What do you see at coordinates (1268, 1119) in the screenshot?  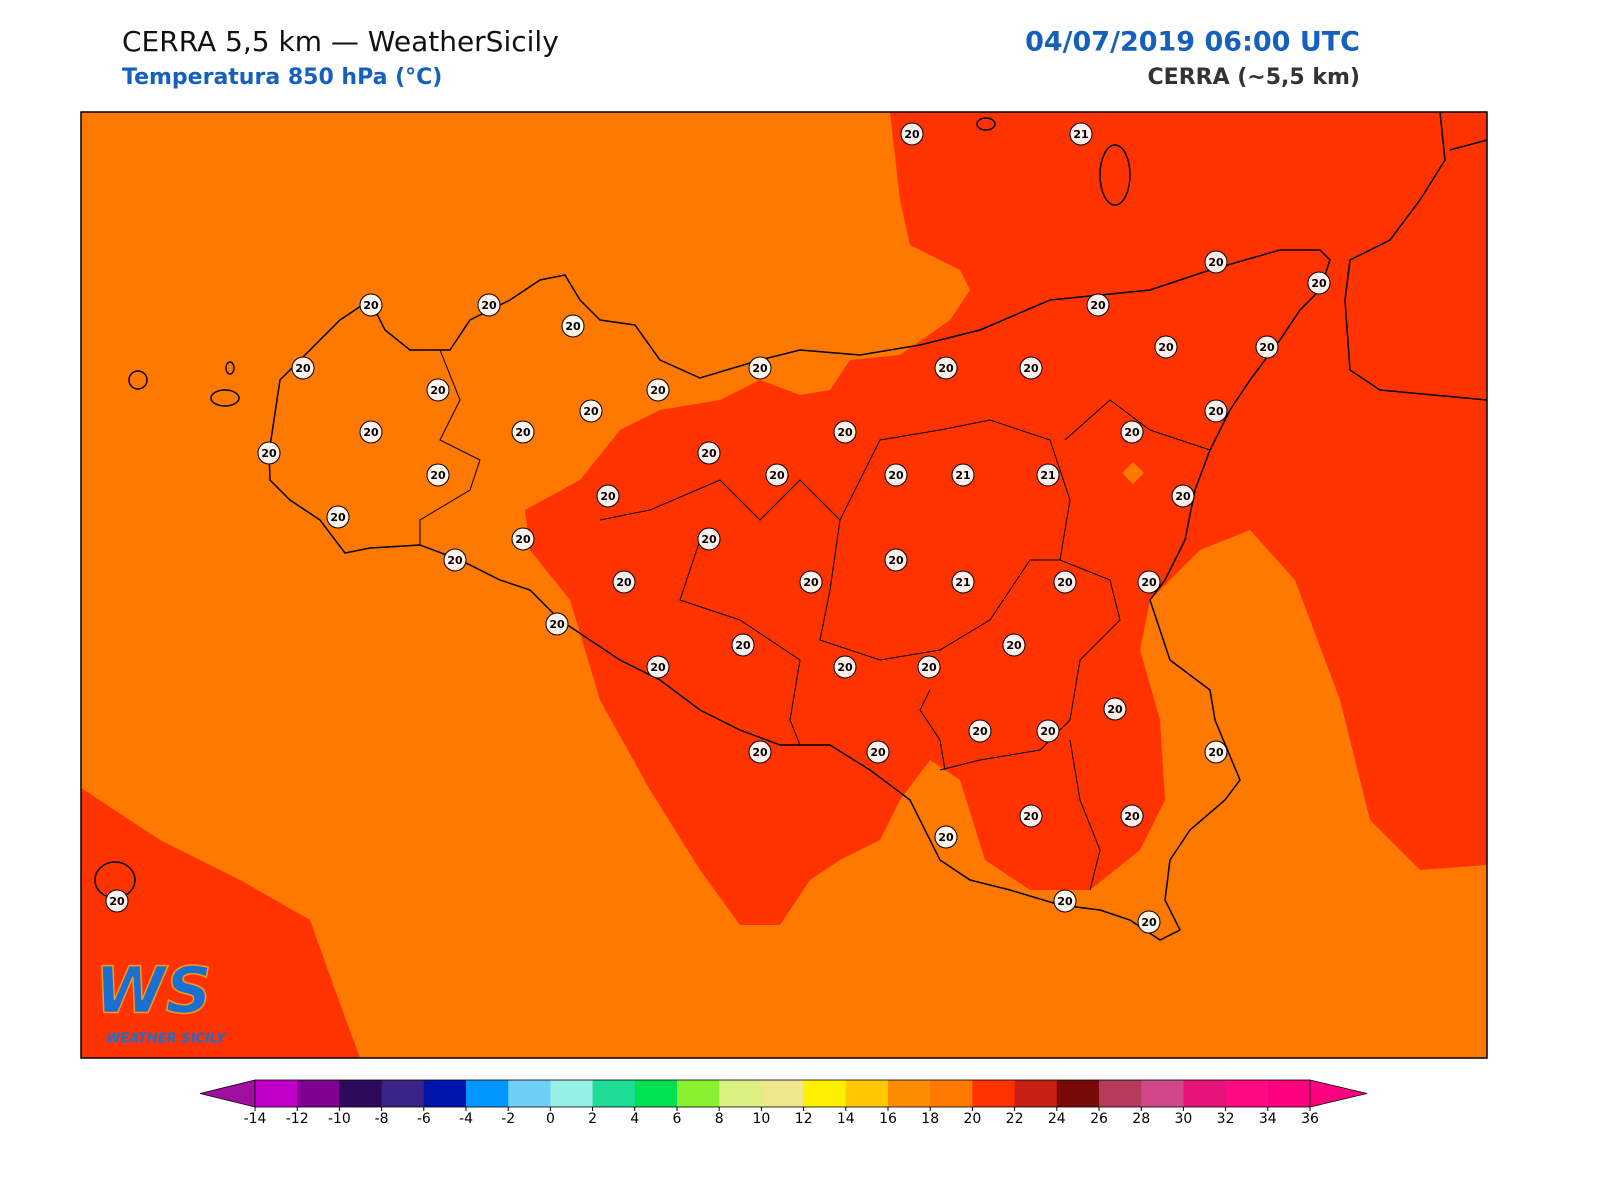 I see `colorbar-tick-label: 34` at bounding box center [1268, 1119].